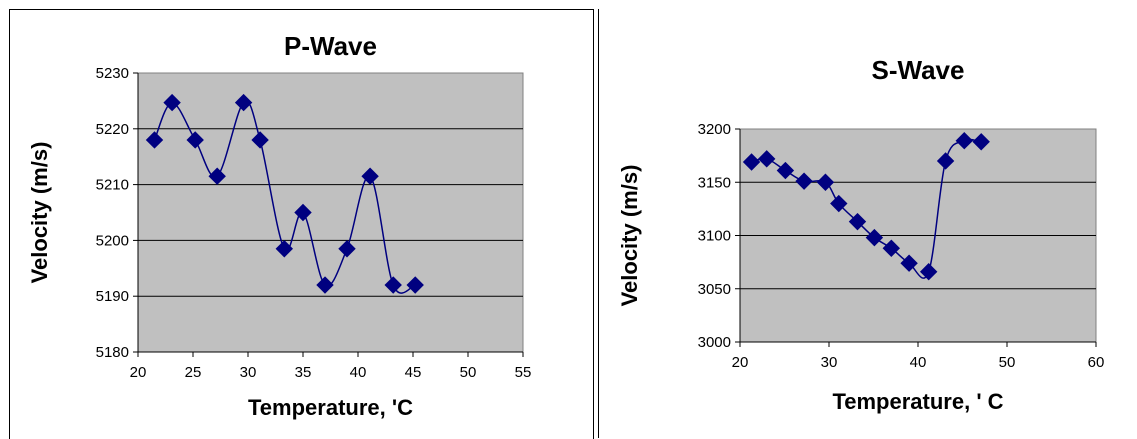  Describe the element at coordinates (112, 240) in the screenshot. I see `p-wave-y-tick-label: 5200` at that location.